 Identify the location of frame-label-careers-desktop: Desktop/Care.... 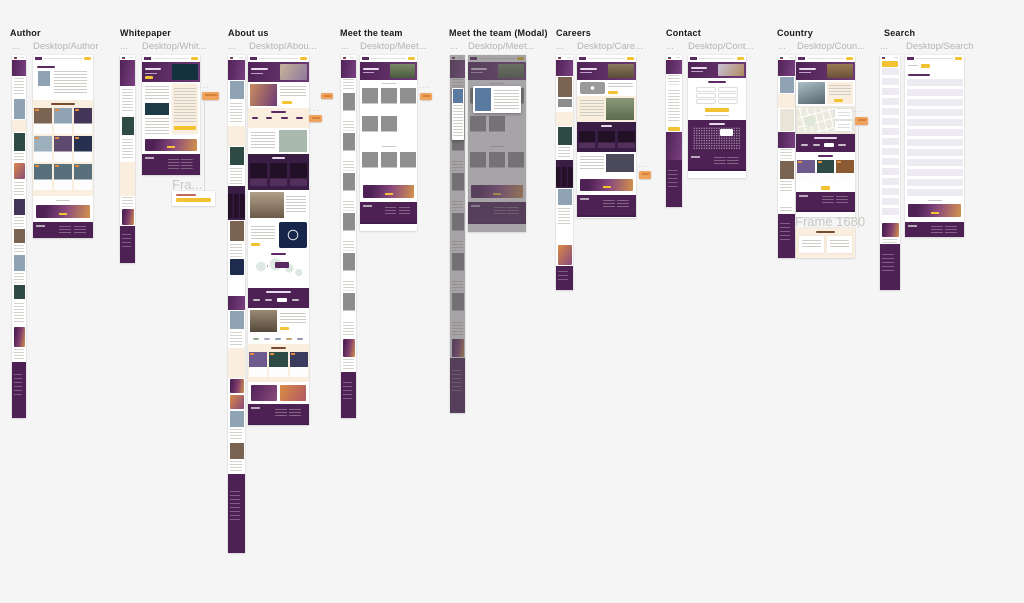
(610, 46).